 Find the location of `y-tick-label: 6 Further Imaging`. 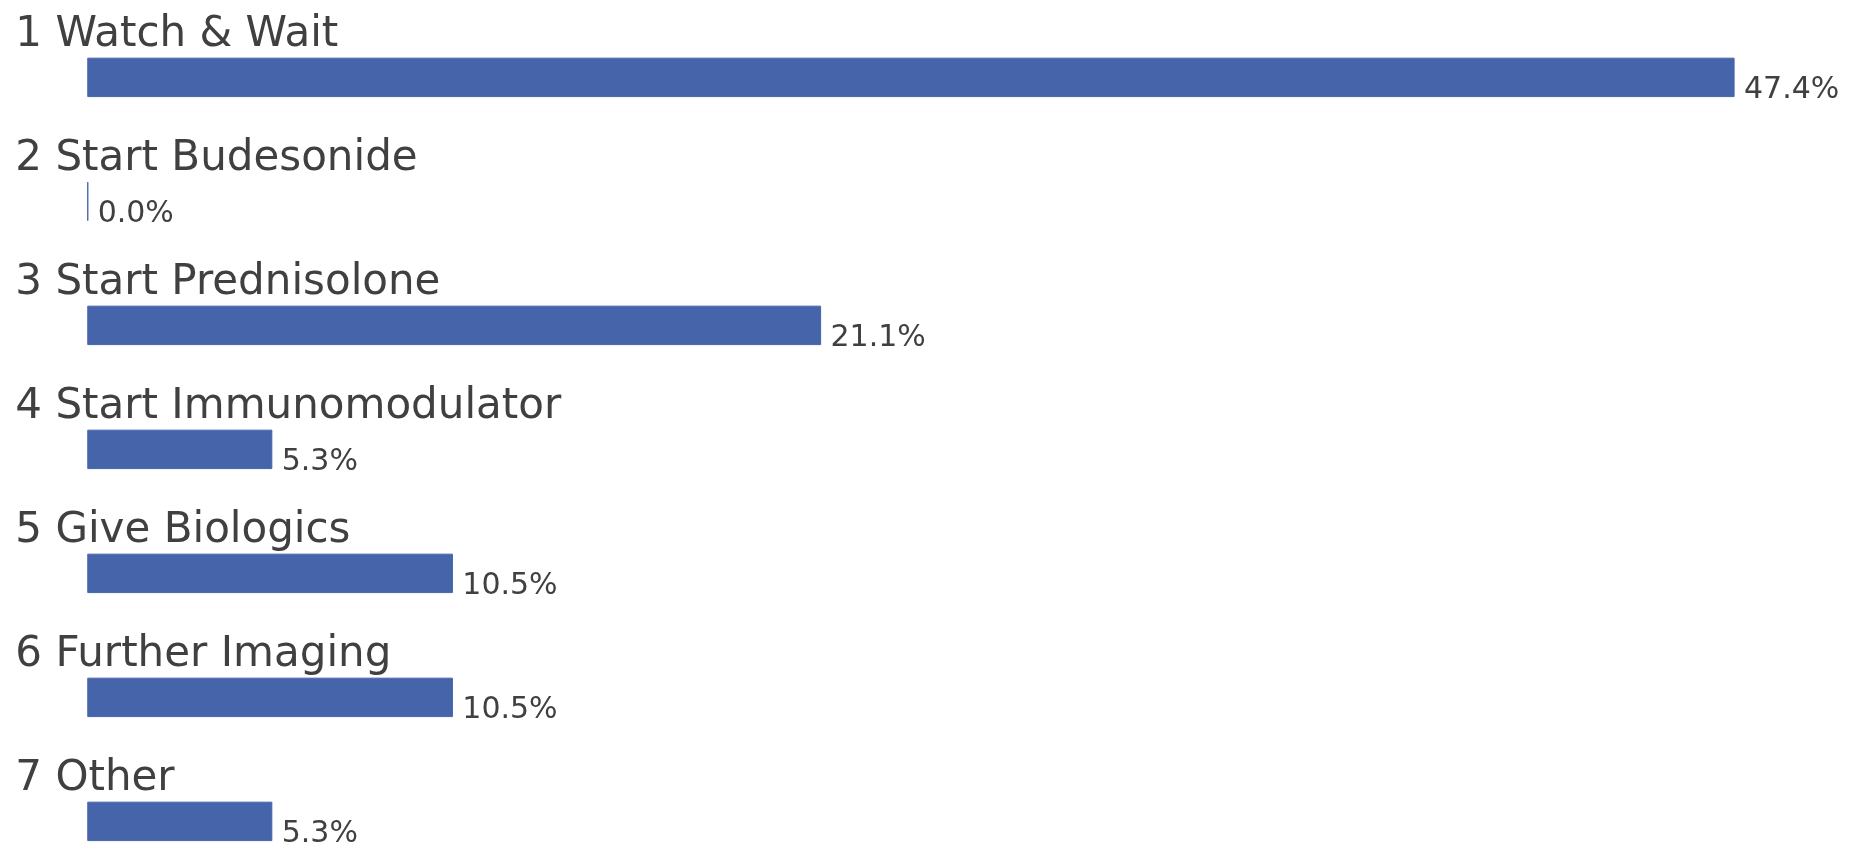

y-tick-label: 6 Further Imaging is located at coordinates (203, 651).